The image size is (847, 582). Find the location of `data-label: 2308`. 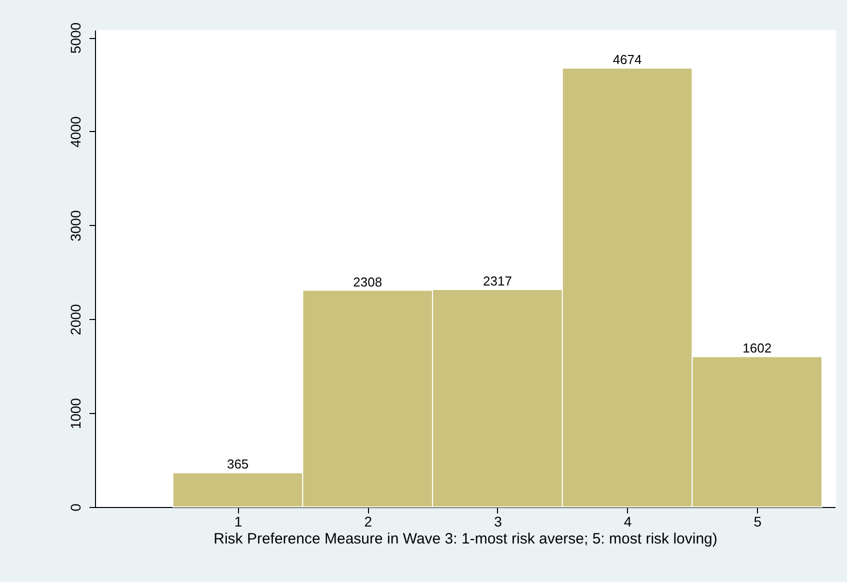

data-label: 2308 is located at coordinates (367, 282).